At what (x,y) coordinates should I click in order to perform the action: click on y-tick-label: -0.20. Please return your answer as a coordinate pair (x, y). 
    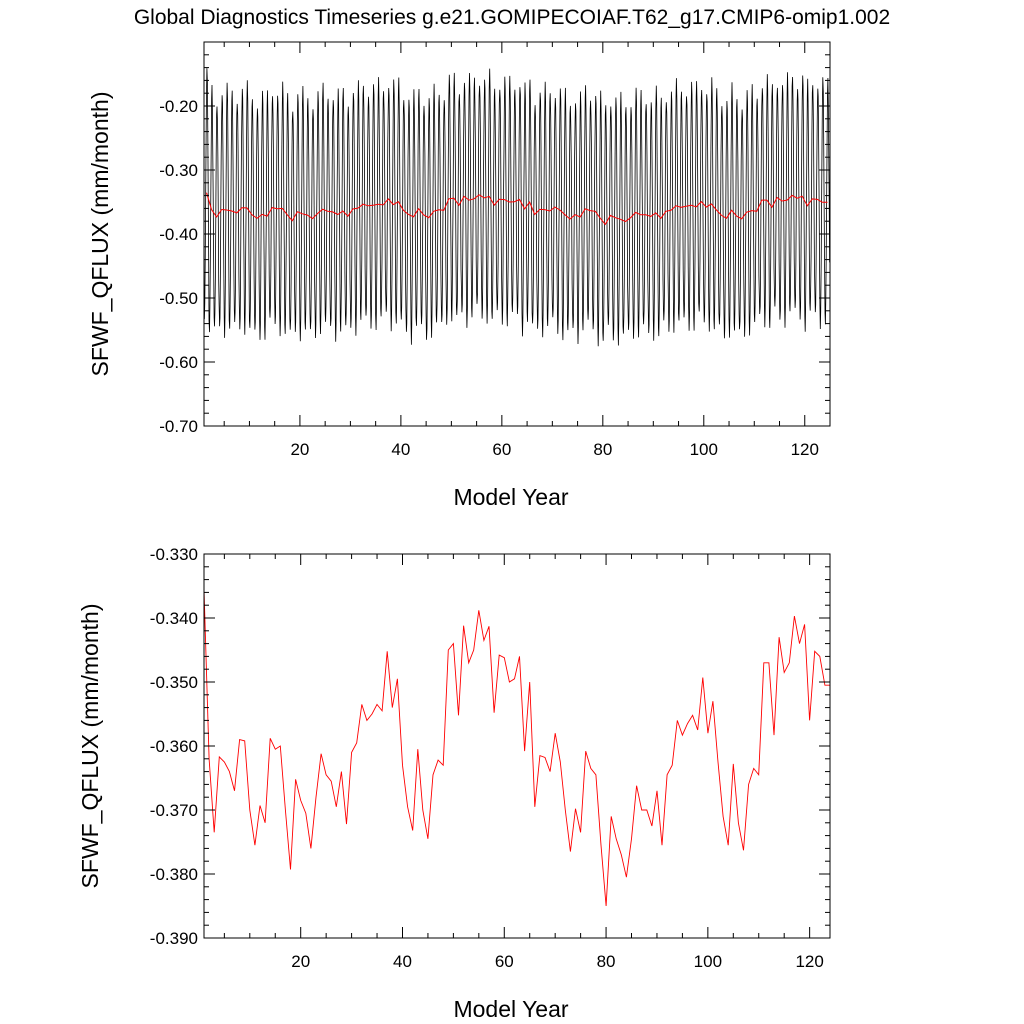
    Looking at the image, I should click on (178, 106).